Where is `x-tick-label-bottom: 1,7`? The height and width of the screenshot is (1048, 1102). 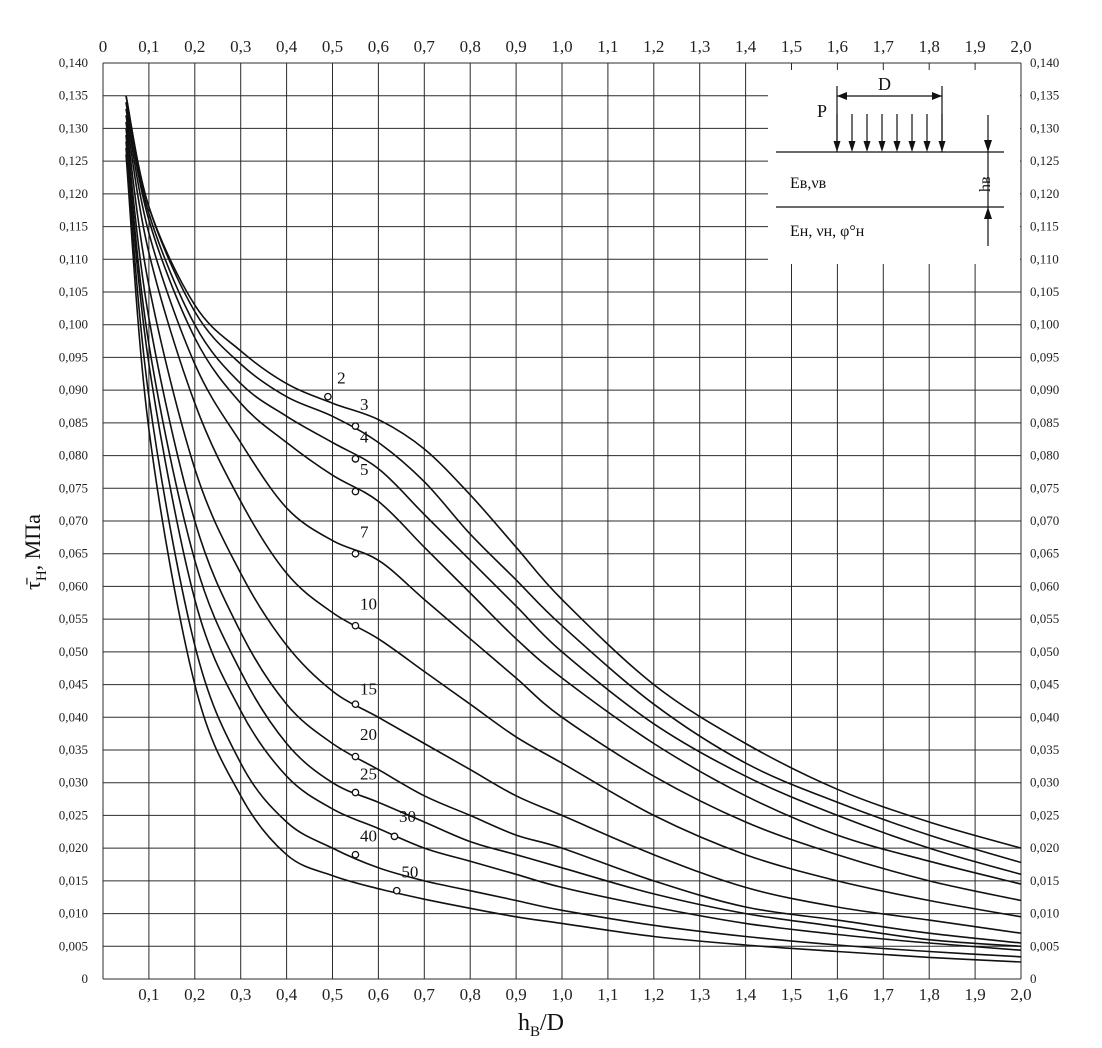
x-tick-label-bottom: 1,7 is located at coordinates (884, 994).